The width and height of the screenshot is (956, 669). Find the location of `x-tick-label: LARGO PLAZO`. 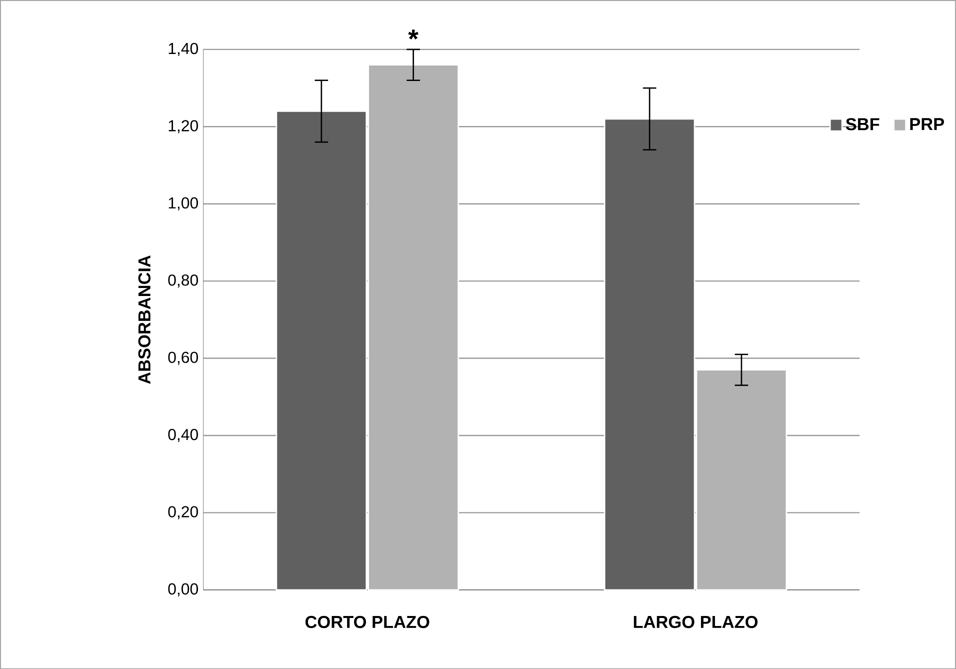

x-tick-label: LARGO PLAZO is located at coordinates (696, 622).